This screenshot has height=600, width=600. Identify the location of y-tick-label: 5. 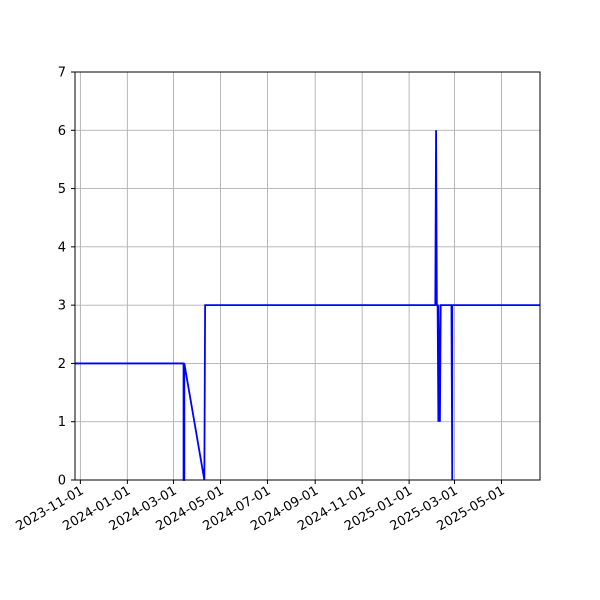
(62, 189).